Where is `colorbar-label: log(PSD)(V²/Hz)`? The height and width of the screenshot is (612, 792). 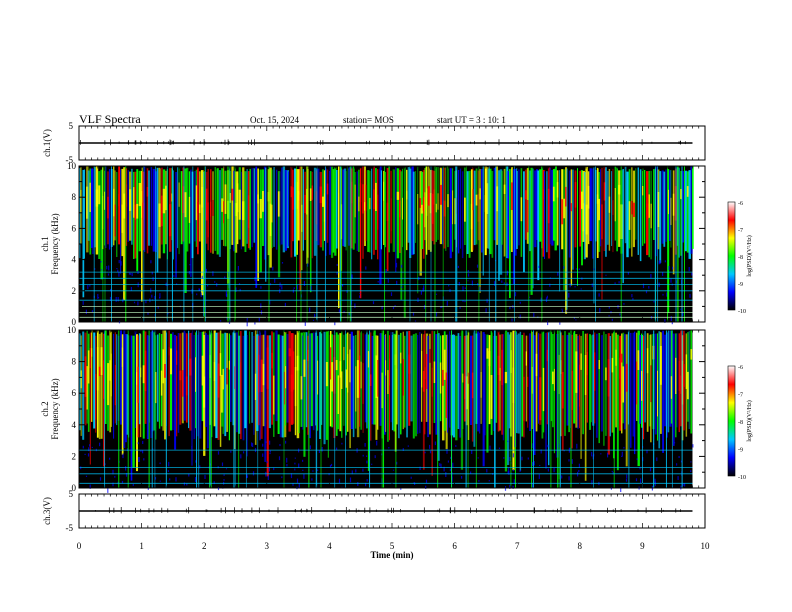
colorbar-label: log(PSD)(V²/Hz) is located at coordinates (749, 255).